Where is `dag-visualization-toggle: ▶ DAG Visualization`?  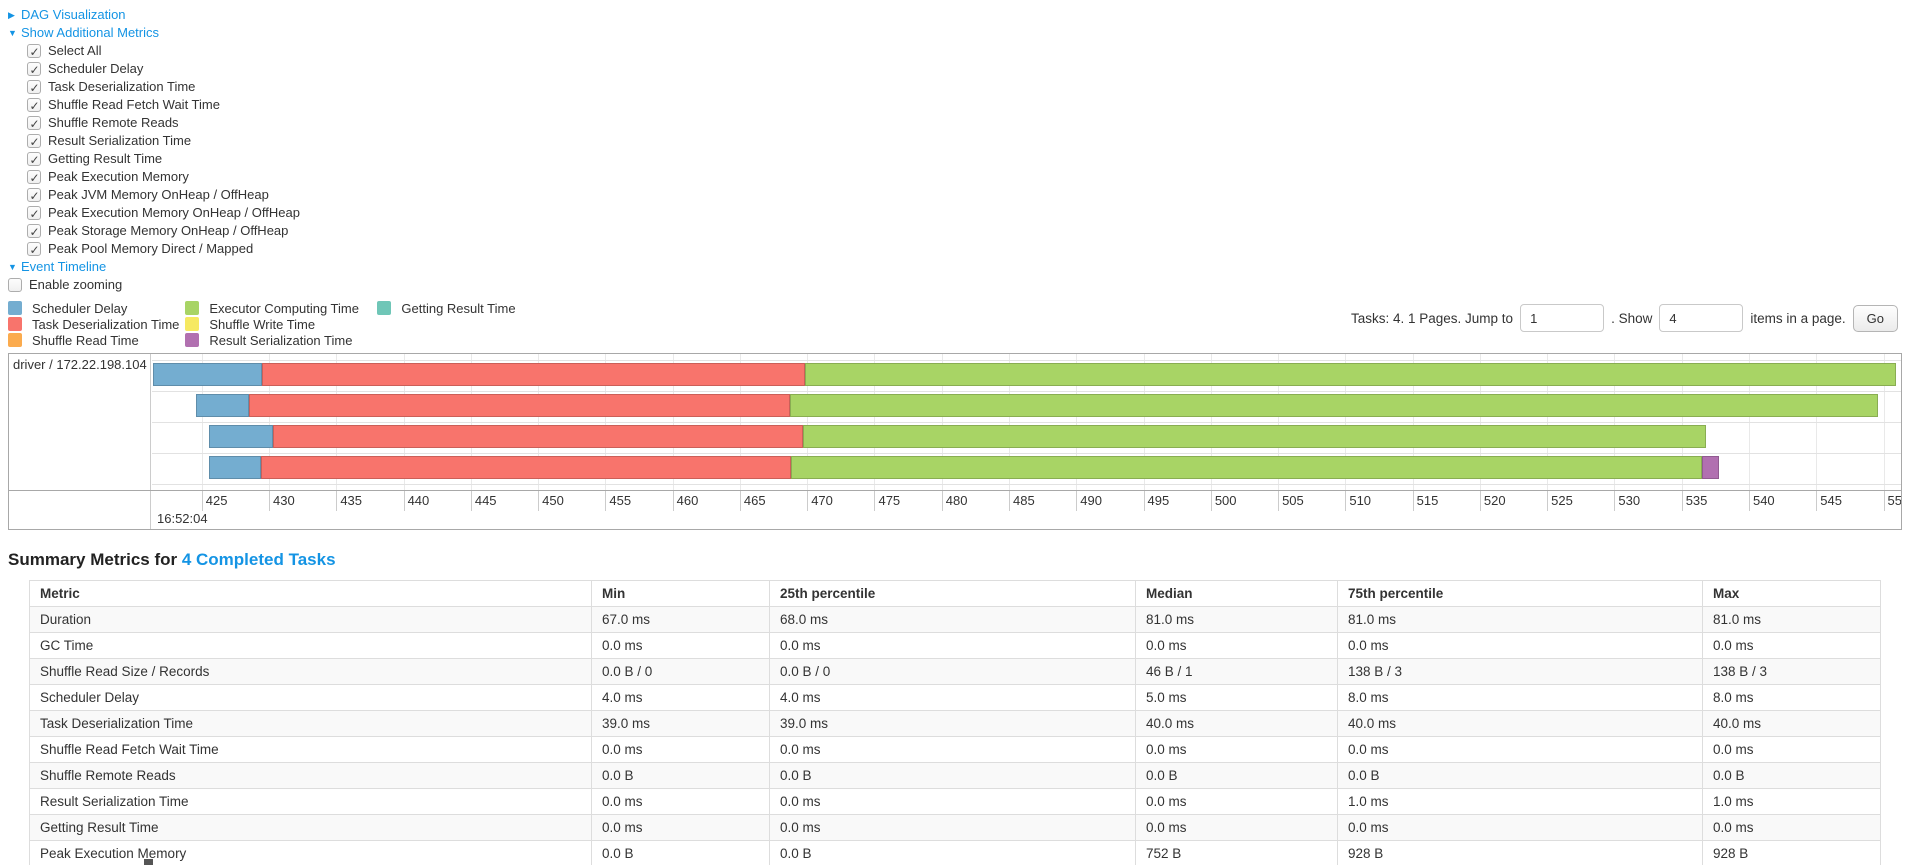 dag-visualization-toggle: ▶ DAG Visualization is located at coordinates (957, 15).